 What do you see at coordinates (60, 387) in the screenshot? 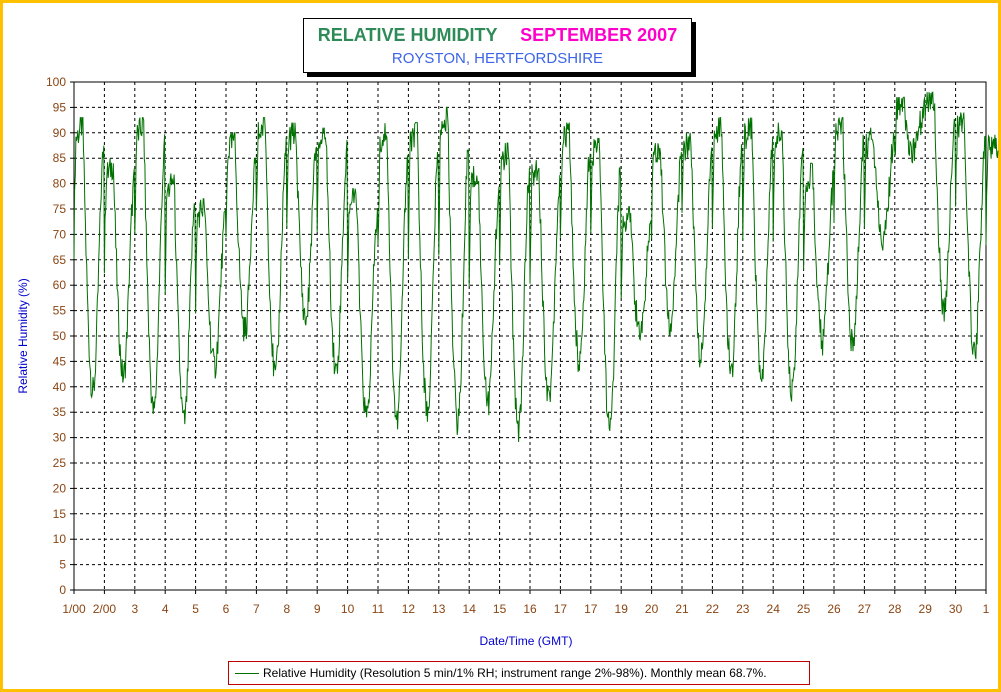
I see `y-tick-label: 40` at bounding box center [60, 387].